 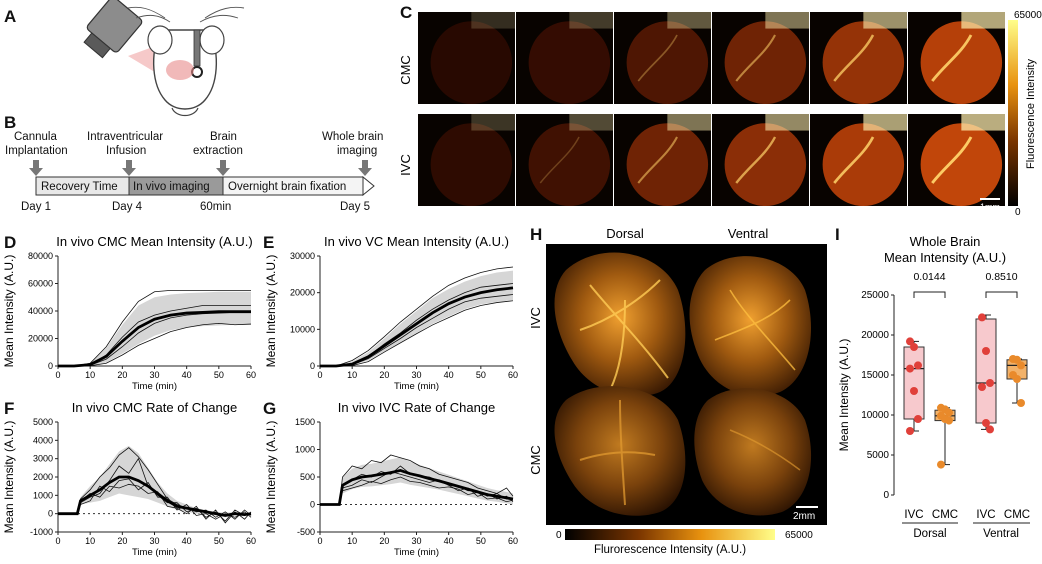 I want to click on chart-D-xtick-label: 20, so click(x=122, y=375).